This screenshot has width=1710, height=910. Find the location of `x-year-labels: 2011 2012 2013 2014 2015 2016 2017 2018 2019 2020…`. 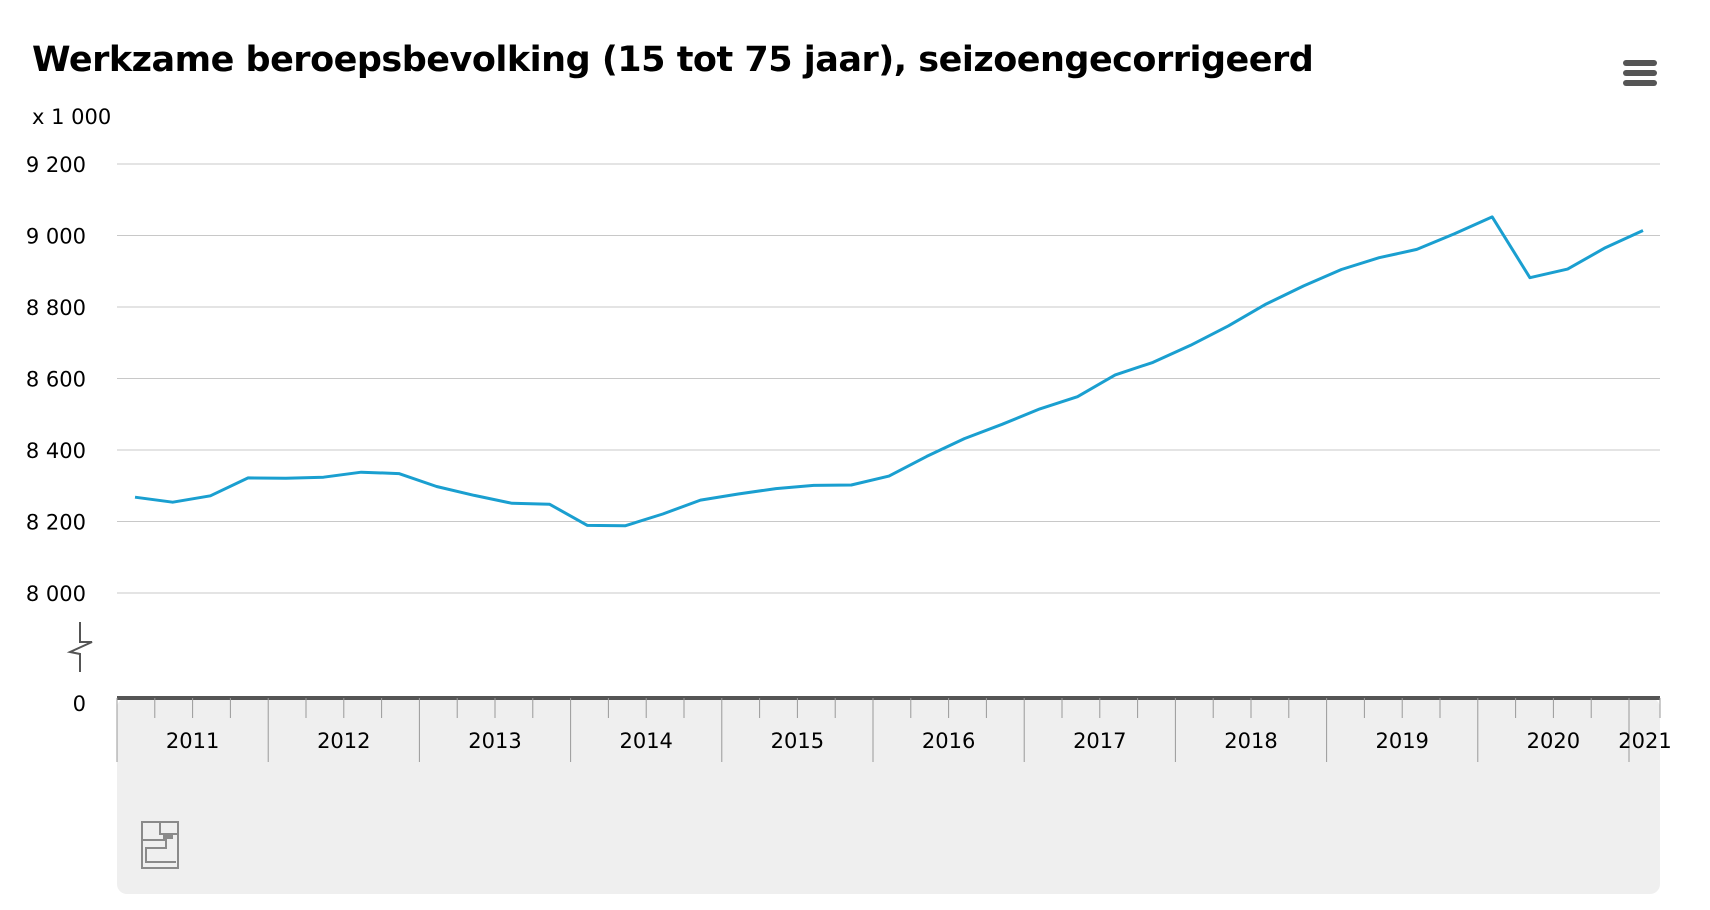

x-year-labels: 2011 2012 2013 2014 2015 2016 2017 2018 2019 2020… is located at coordinates (919, 741).